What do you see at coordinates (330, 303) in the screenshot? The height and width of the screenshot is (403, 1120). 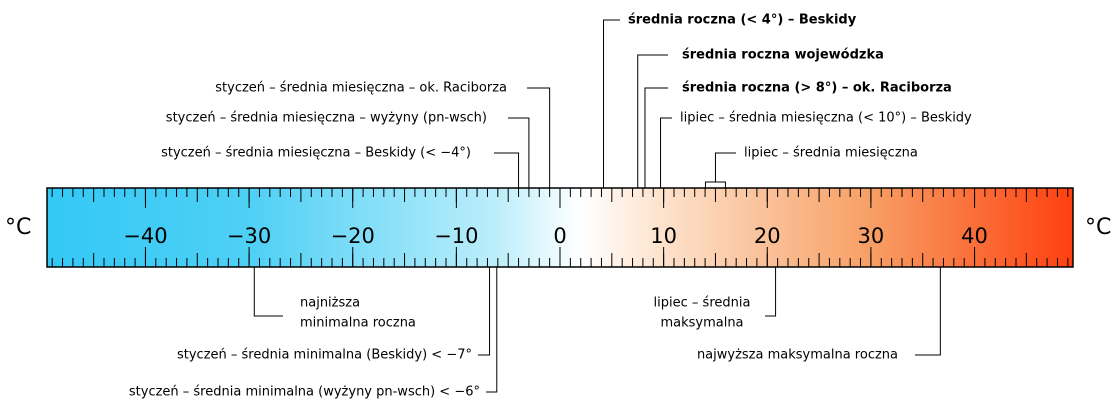 I see `annotation-label: najniższa` at bounding box center [330, 303].